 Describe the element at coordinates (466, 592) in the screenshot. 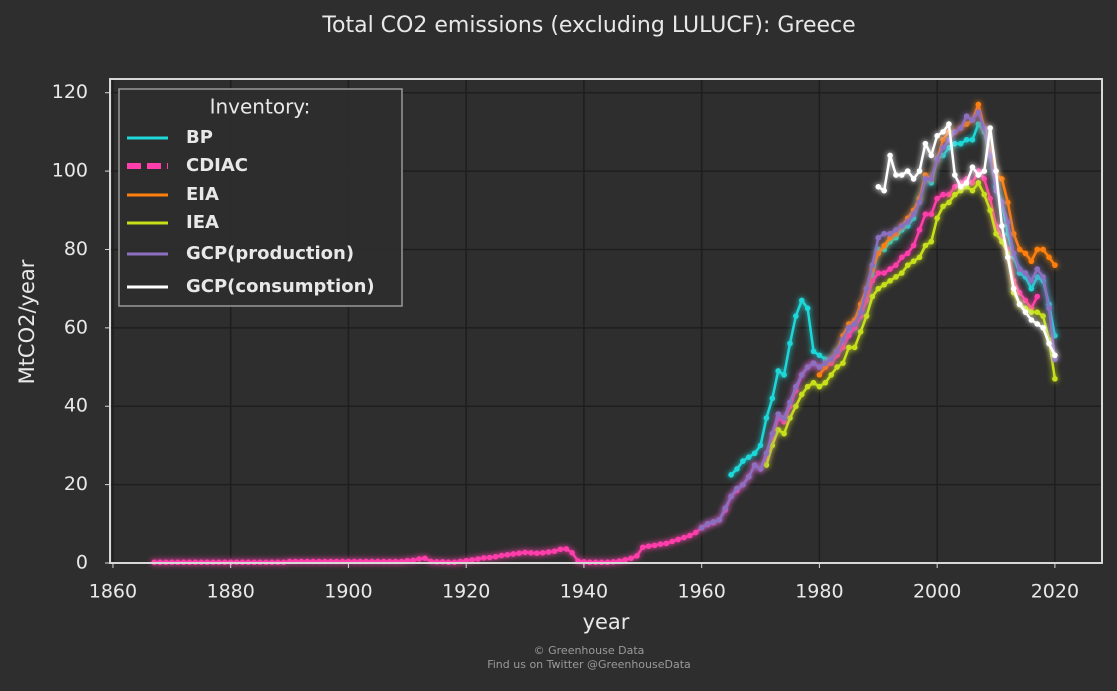

I see `x-tick-label: 1920` at that location.